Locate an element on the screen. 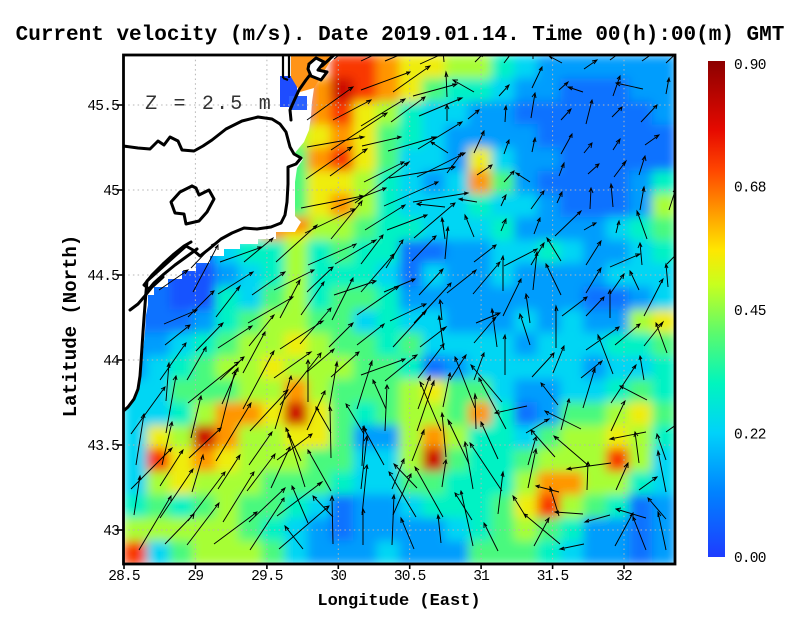 The width and height of the screenshot is (800, 618). svg-text: 0.00 is located at coordinates (750, 559).